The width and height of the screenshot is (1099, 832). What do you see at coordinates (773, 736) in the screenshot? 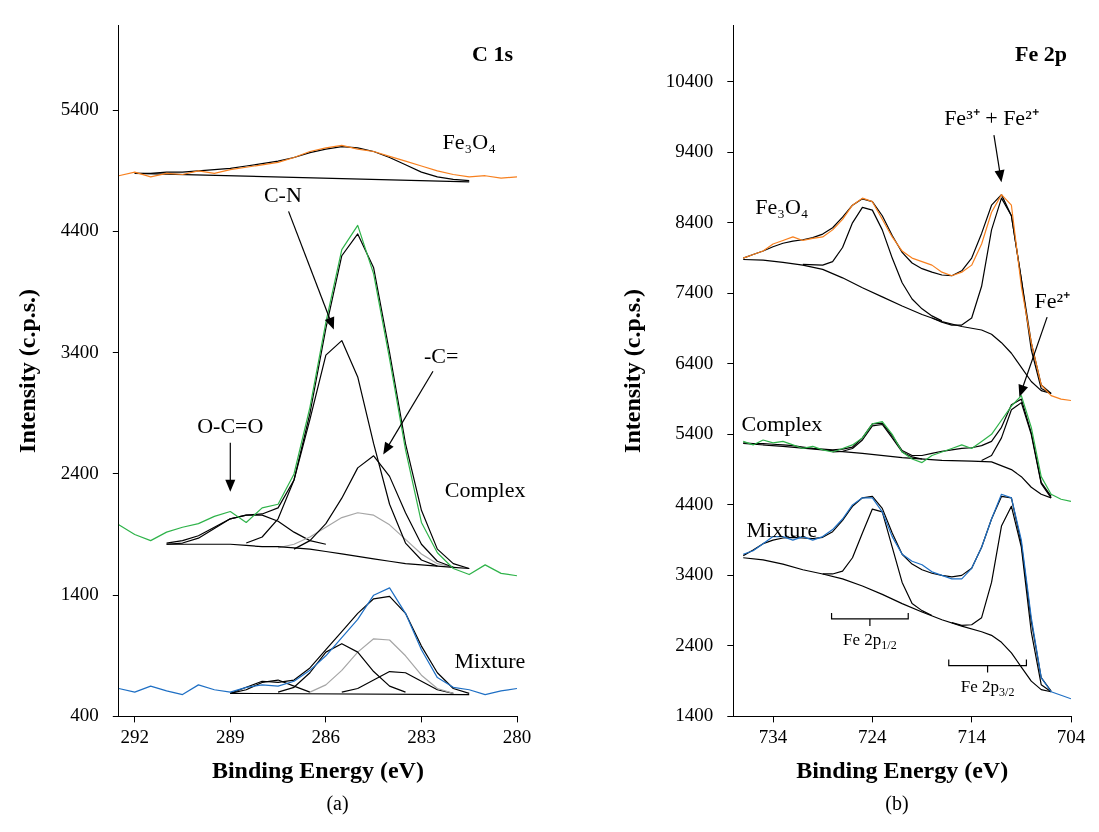
I see `x-tick-label: 734` at bounding box center [773, 736].